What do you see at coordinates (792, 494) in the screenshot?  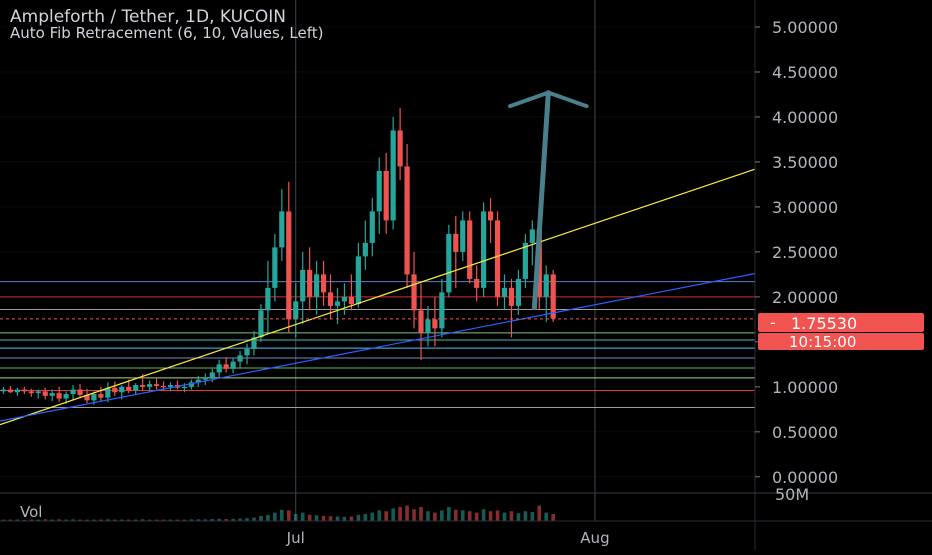 I see `volume-scale-label: 50M` at bounding box center [792, 494].